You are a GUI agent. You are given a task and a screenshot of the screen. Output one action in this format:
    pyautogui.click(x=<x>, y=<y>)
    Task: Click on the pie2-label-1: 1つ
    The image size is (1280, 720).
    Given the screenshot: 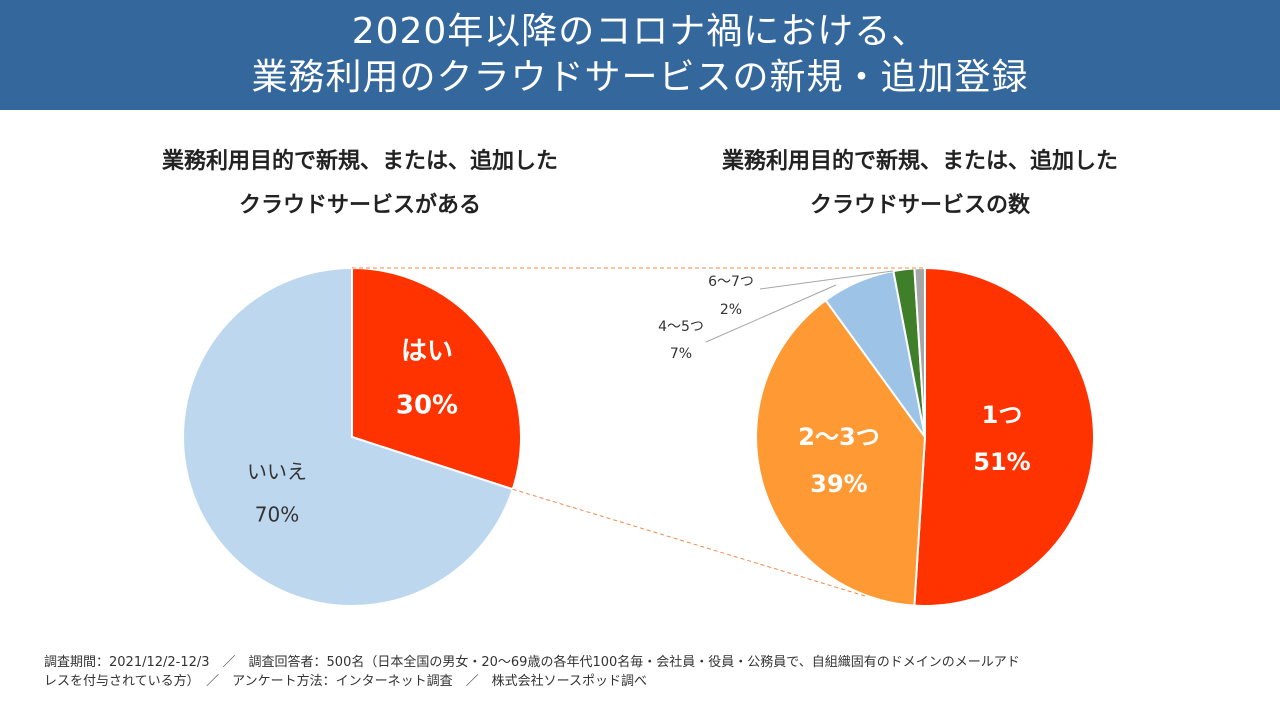 What is the action you would take?
    pyautogui.click(x=1002, y=415)
    